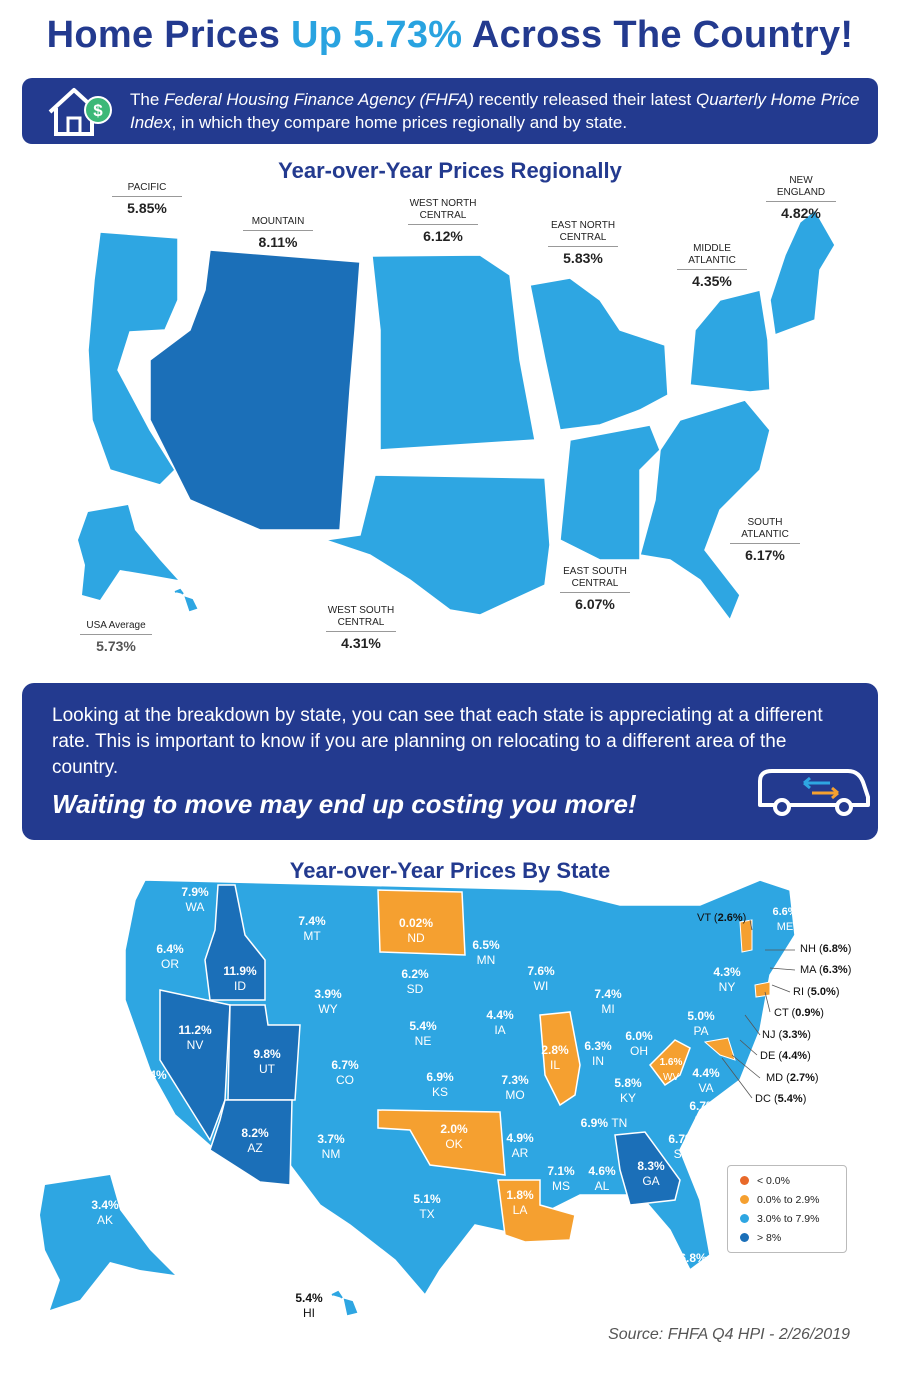 The image size is (900, 1377). Describe the element at coordinates (186, 600) in the screenshot. I see `region-hawaii-shape` at that location.